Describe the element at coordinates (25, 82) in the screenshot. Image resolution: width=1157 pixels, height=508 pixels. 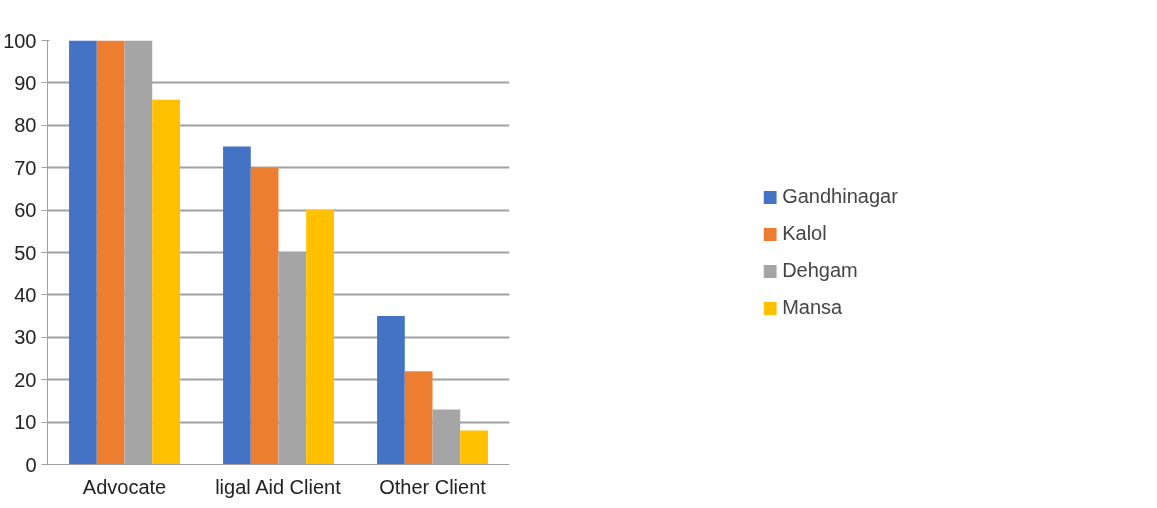
I see `y-tick-label: 90` at that location.